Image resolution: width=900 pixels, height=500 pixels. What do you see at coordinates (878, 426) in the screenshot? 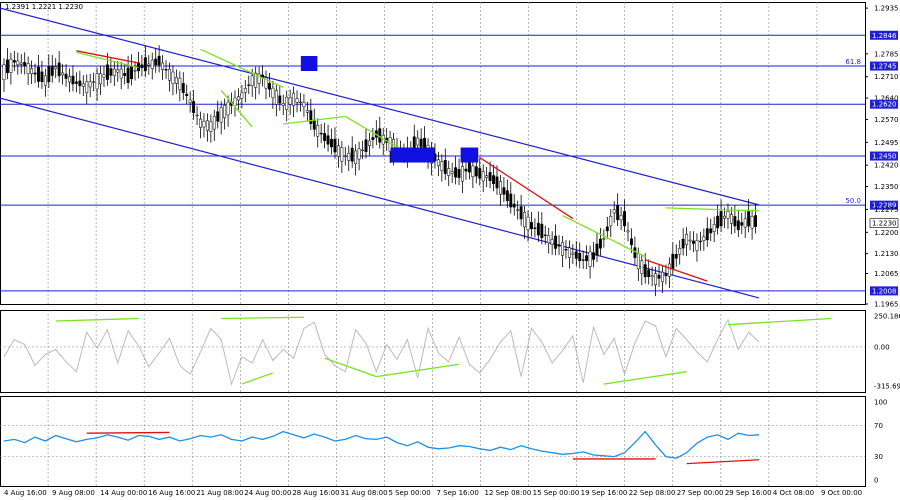
I see `rsi-tick-label: 70` at bounding box center [878, 426].